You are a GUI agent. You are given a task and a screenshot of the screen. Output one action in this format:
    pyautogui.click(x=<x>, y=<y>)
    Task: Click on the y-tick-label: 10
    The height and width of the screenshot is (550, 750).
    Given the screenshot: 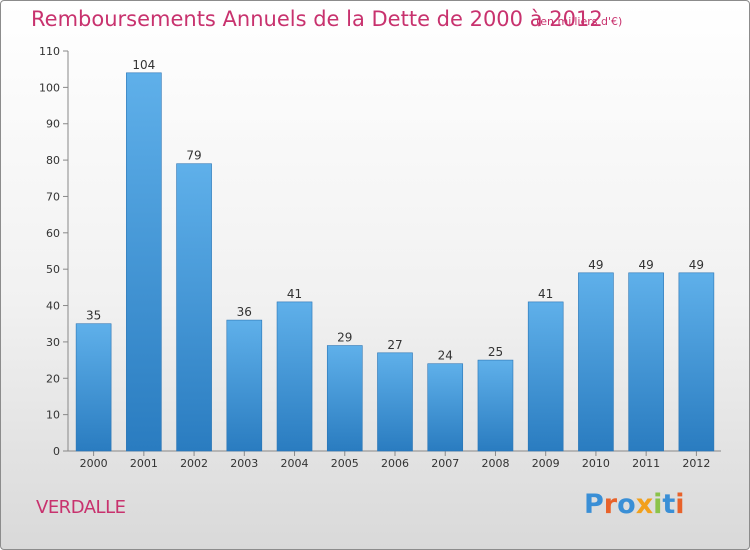 What is the action you would take?
    pyautogui.click(x=53, y=415)
    